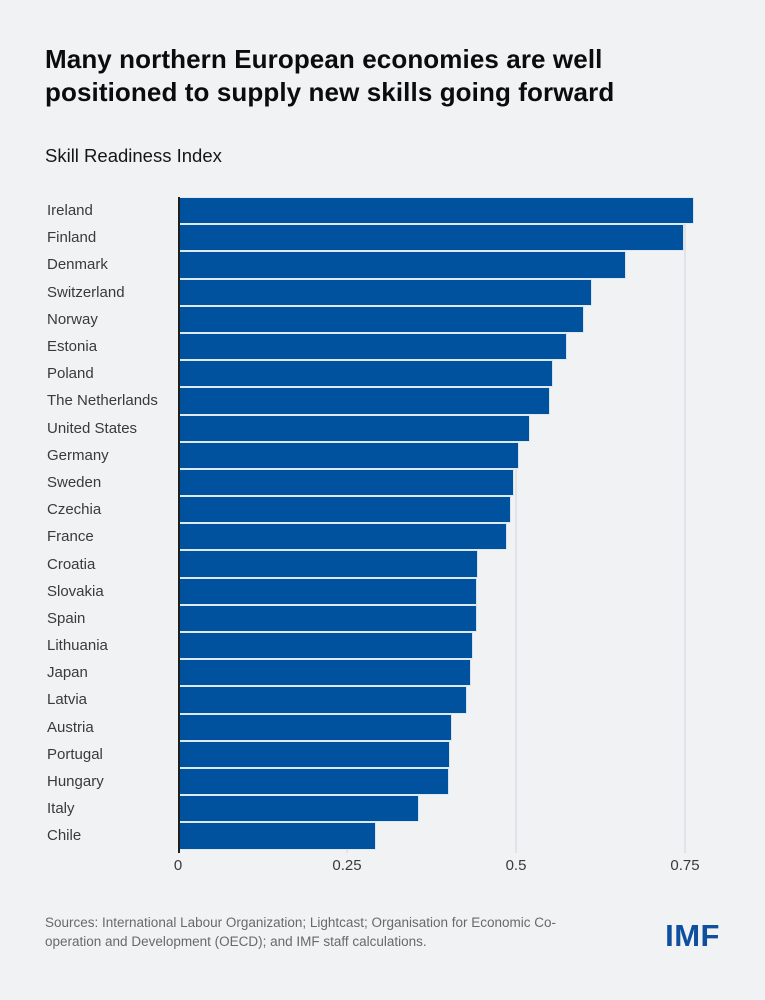 This screenshot has height=1000, width=765. I want to click on chart-row: Hungary, so click(402, 781).